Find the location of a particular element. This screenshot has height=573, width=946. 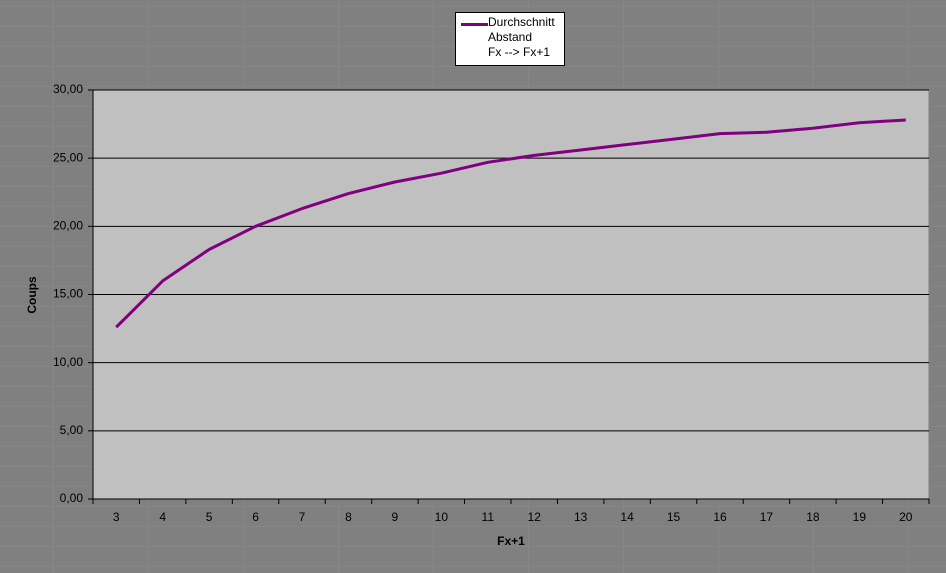

y-tick-label: 10,00 is located at coordinates (68, 362).